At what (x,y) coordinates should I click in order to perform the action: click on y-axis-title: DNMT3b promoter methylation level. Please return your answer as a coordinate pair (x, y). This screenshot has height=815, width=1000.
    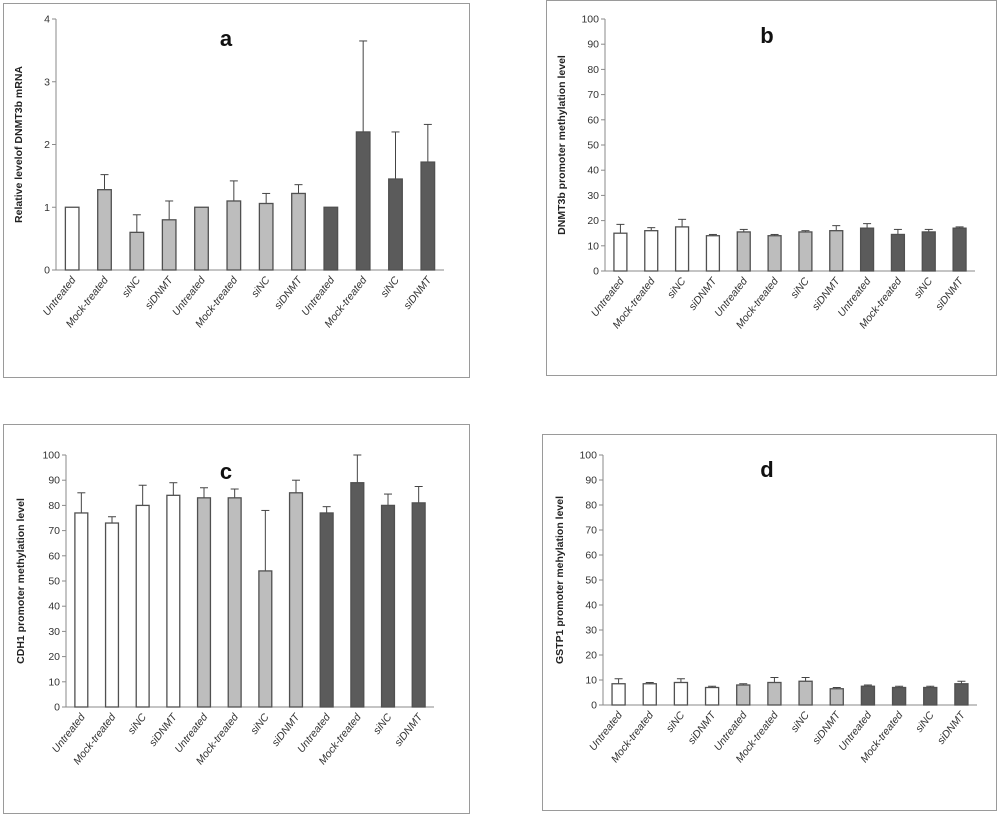
    Looking at the image, I should click on (562, 145).